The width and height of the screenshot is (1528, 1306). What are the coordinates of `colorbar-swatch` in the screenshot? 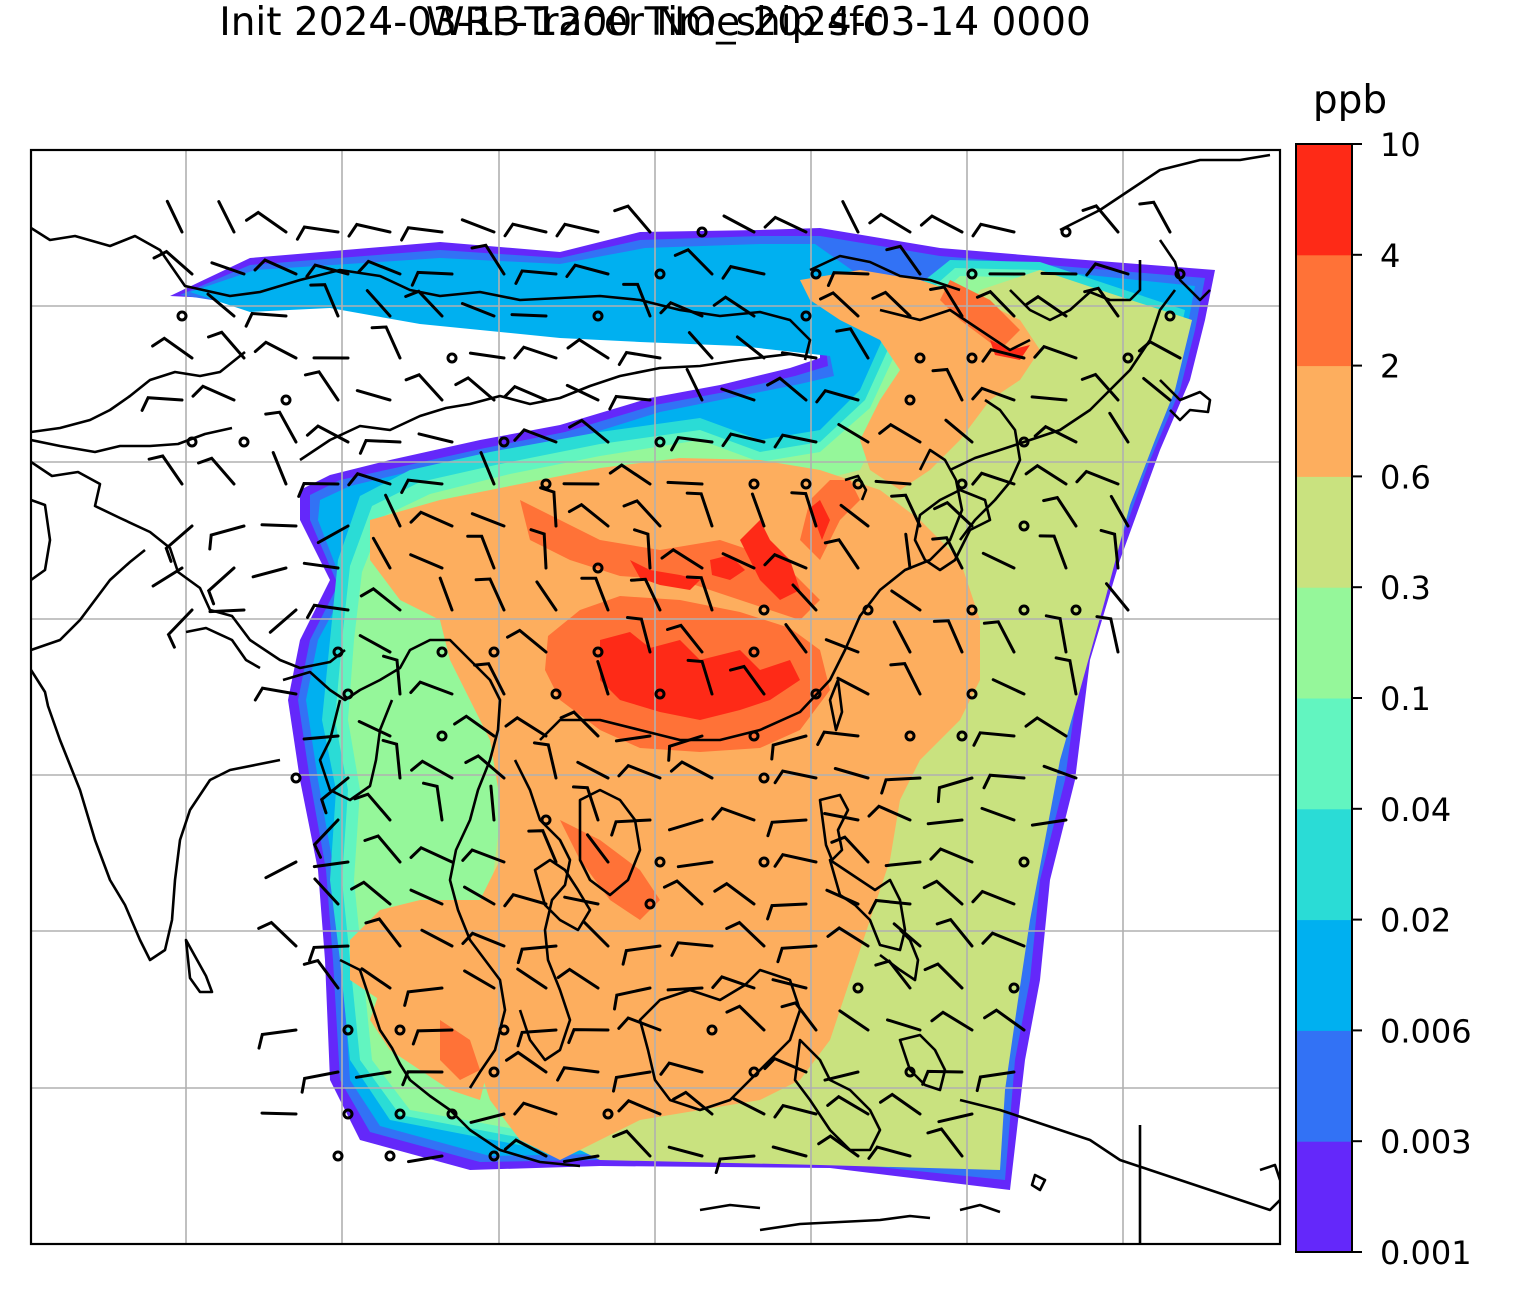 It's located at (1324, 200).